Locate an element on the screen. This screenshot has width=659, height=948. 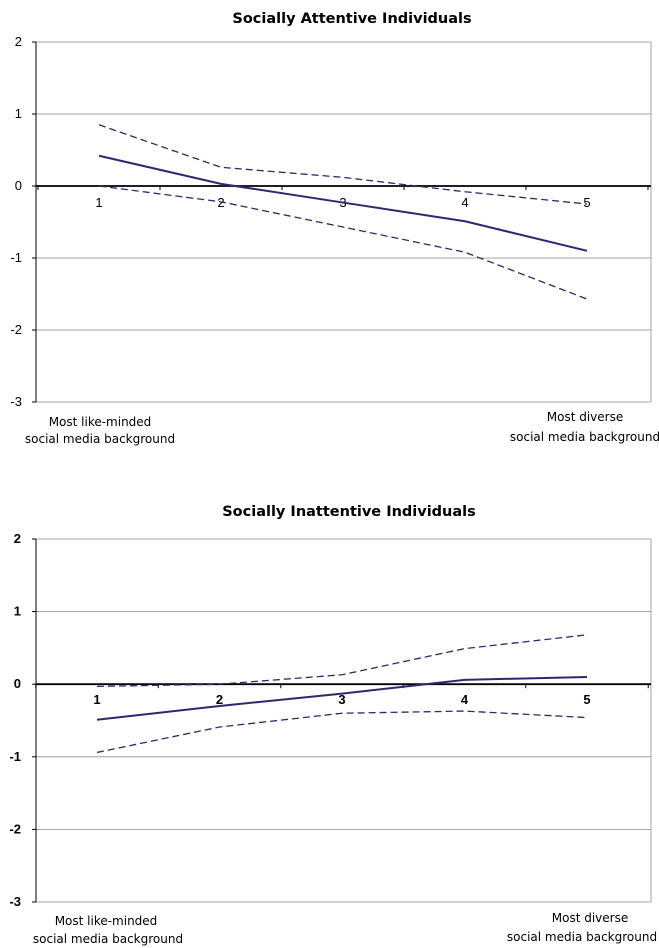
chart-1-series is located at coordinates (343, 212).